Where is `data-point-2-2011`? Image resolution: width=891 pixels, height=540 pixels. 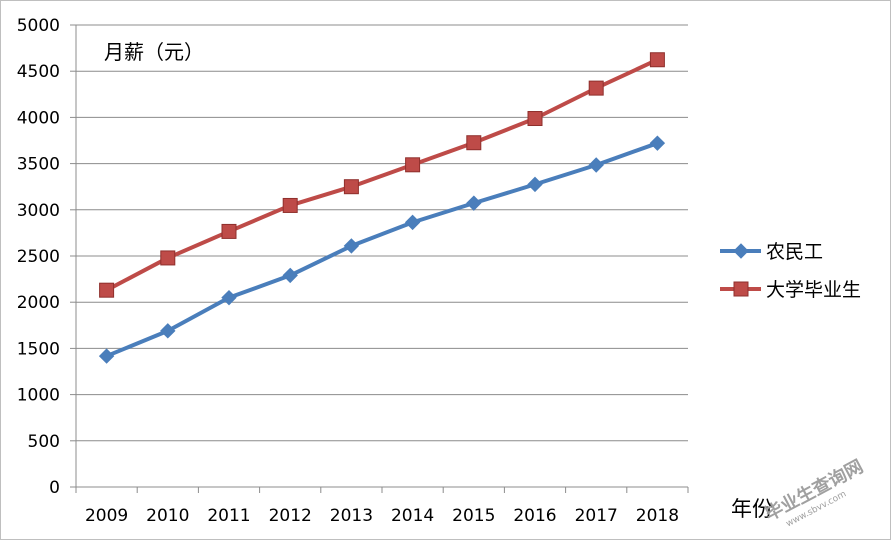
data-point-2-2011 is located at coordinates (229, 231).